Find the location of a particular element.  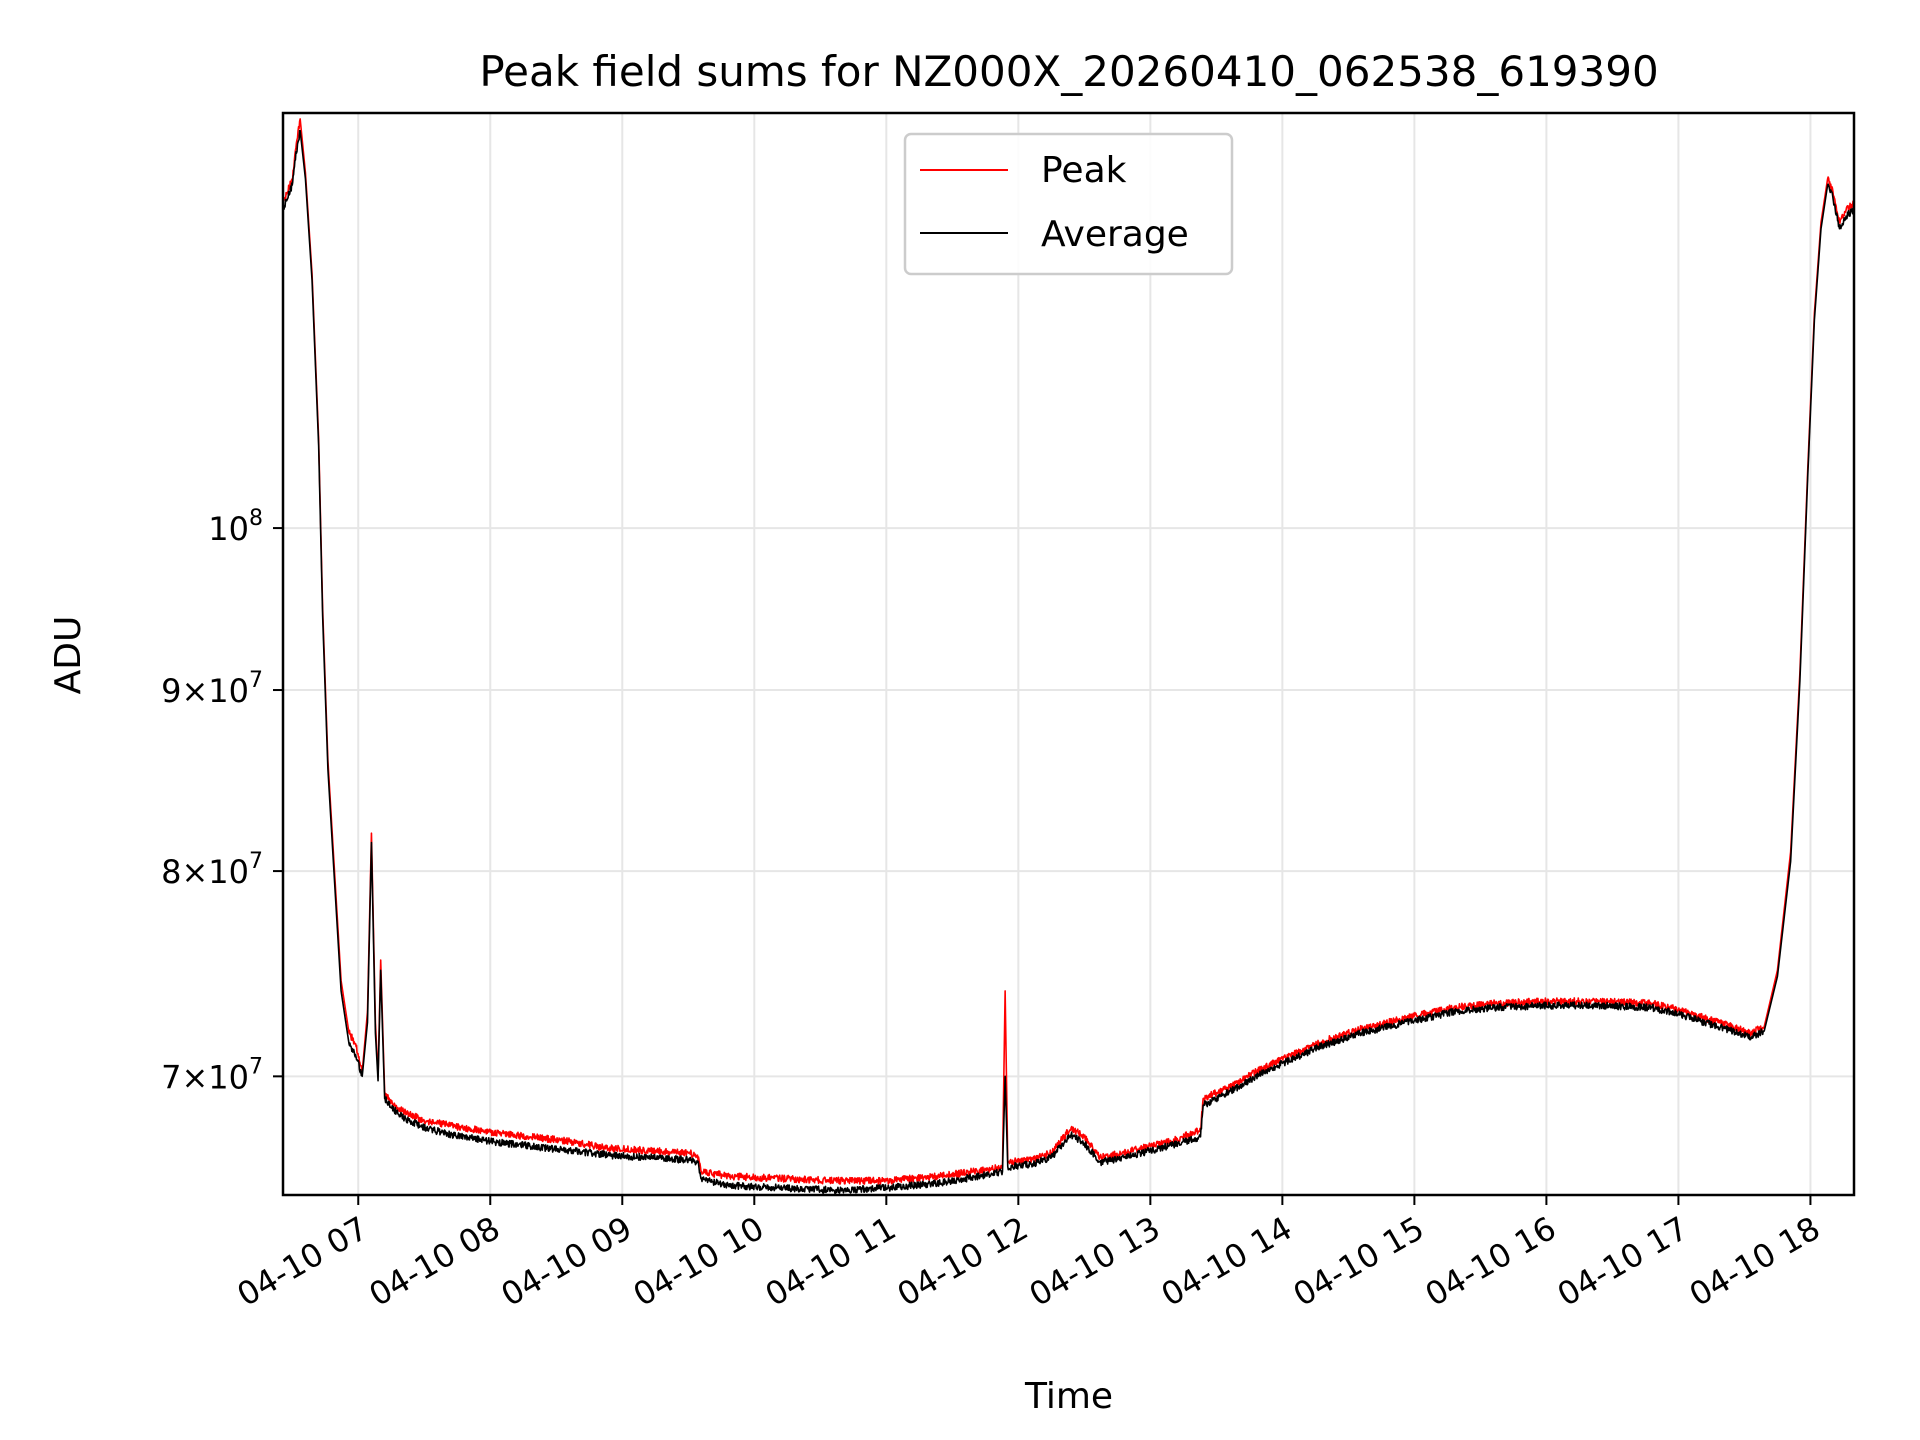

x-axis-label: Time is located at coordinates (1068, 1396).